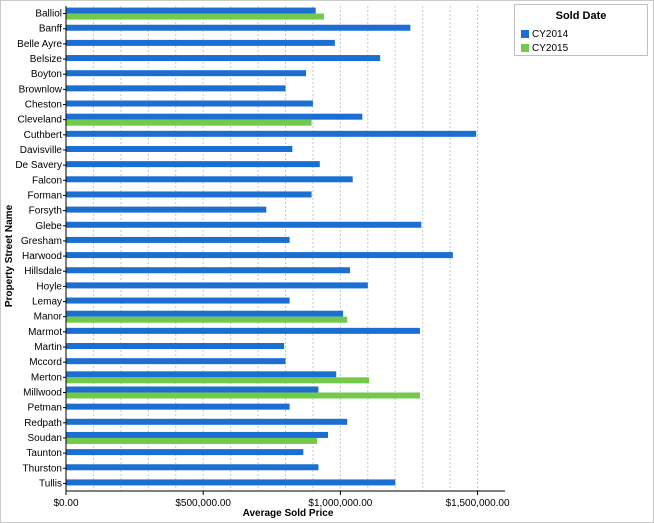 The image size is (654, 523). What do you see at coordinates (43, 135) in the screenshot?
I see `y-tick-label: Cuthbert` at bounding box center [43, 135].